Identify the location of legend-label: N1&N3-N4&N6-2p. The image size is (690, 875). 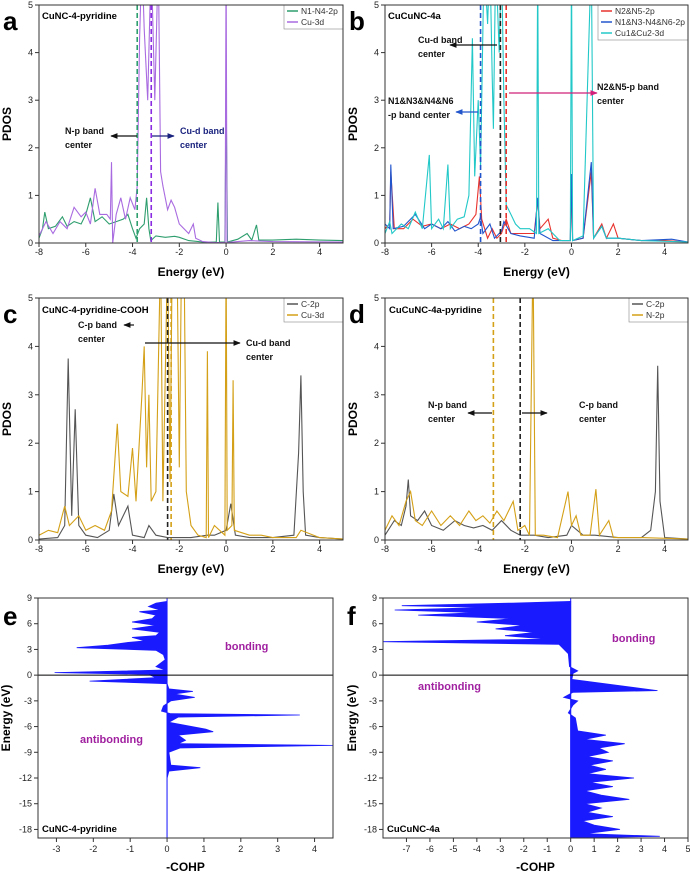
(650, 22).